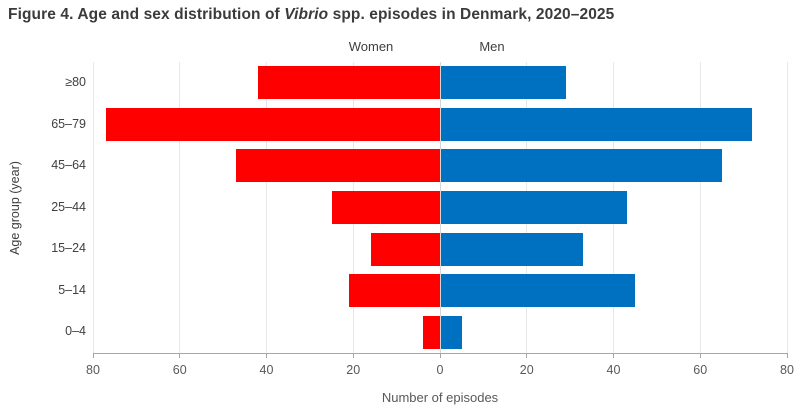 The height and width of the screenshot is (414, 800). Describe the element at coordinates (431, 332) in the screenshot. I see `bar-women-0–4` at that location.